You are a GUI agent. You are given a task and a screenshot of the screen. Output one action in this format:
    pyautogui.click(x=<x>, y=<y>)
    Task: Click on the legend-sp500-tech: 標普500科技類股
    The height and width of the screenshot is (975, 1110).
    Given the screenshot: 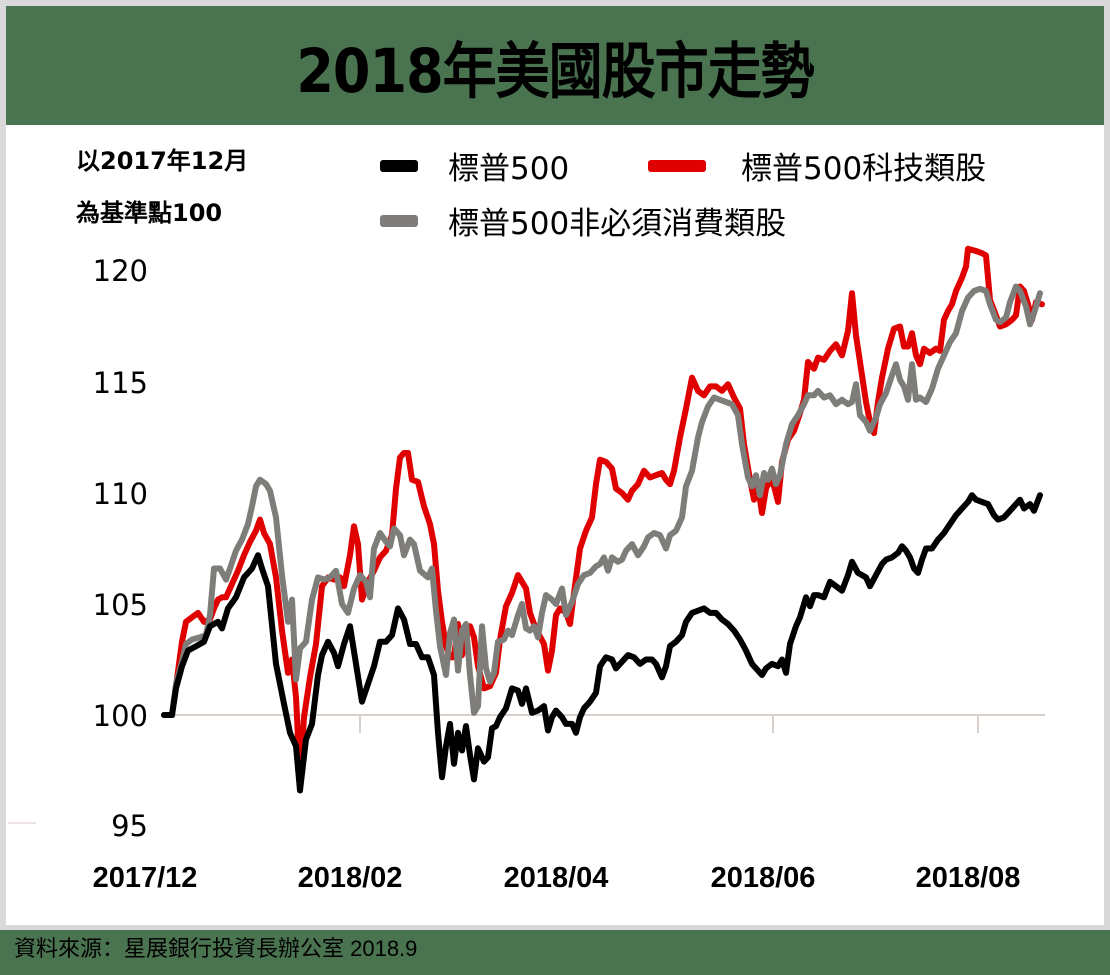 What is the action you would take?
    pyautogui.click(x=817, y=165)
    